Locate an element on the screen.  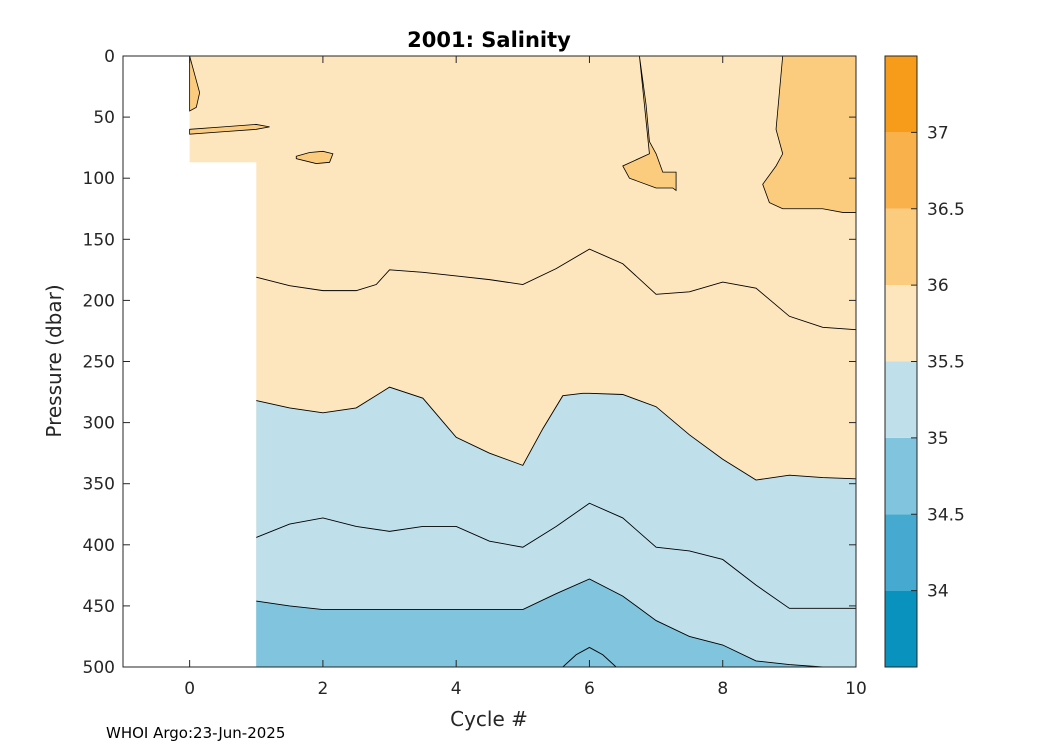
band-deep-patch is located at coordinates (589, 657).